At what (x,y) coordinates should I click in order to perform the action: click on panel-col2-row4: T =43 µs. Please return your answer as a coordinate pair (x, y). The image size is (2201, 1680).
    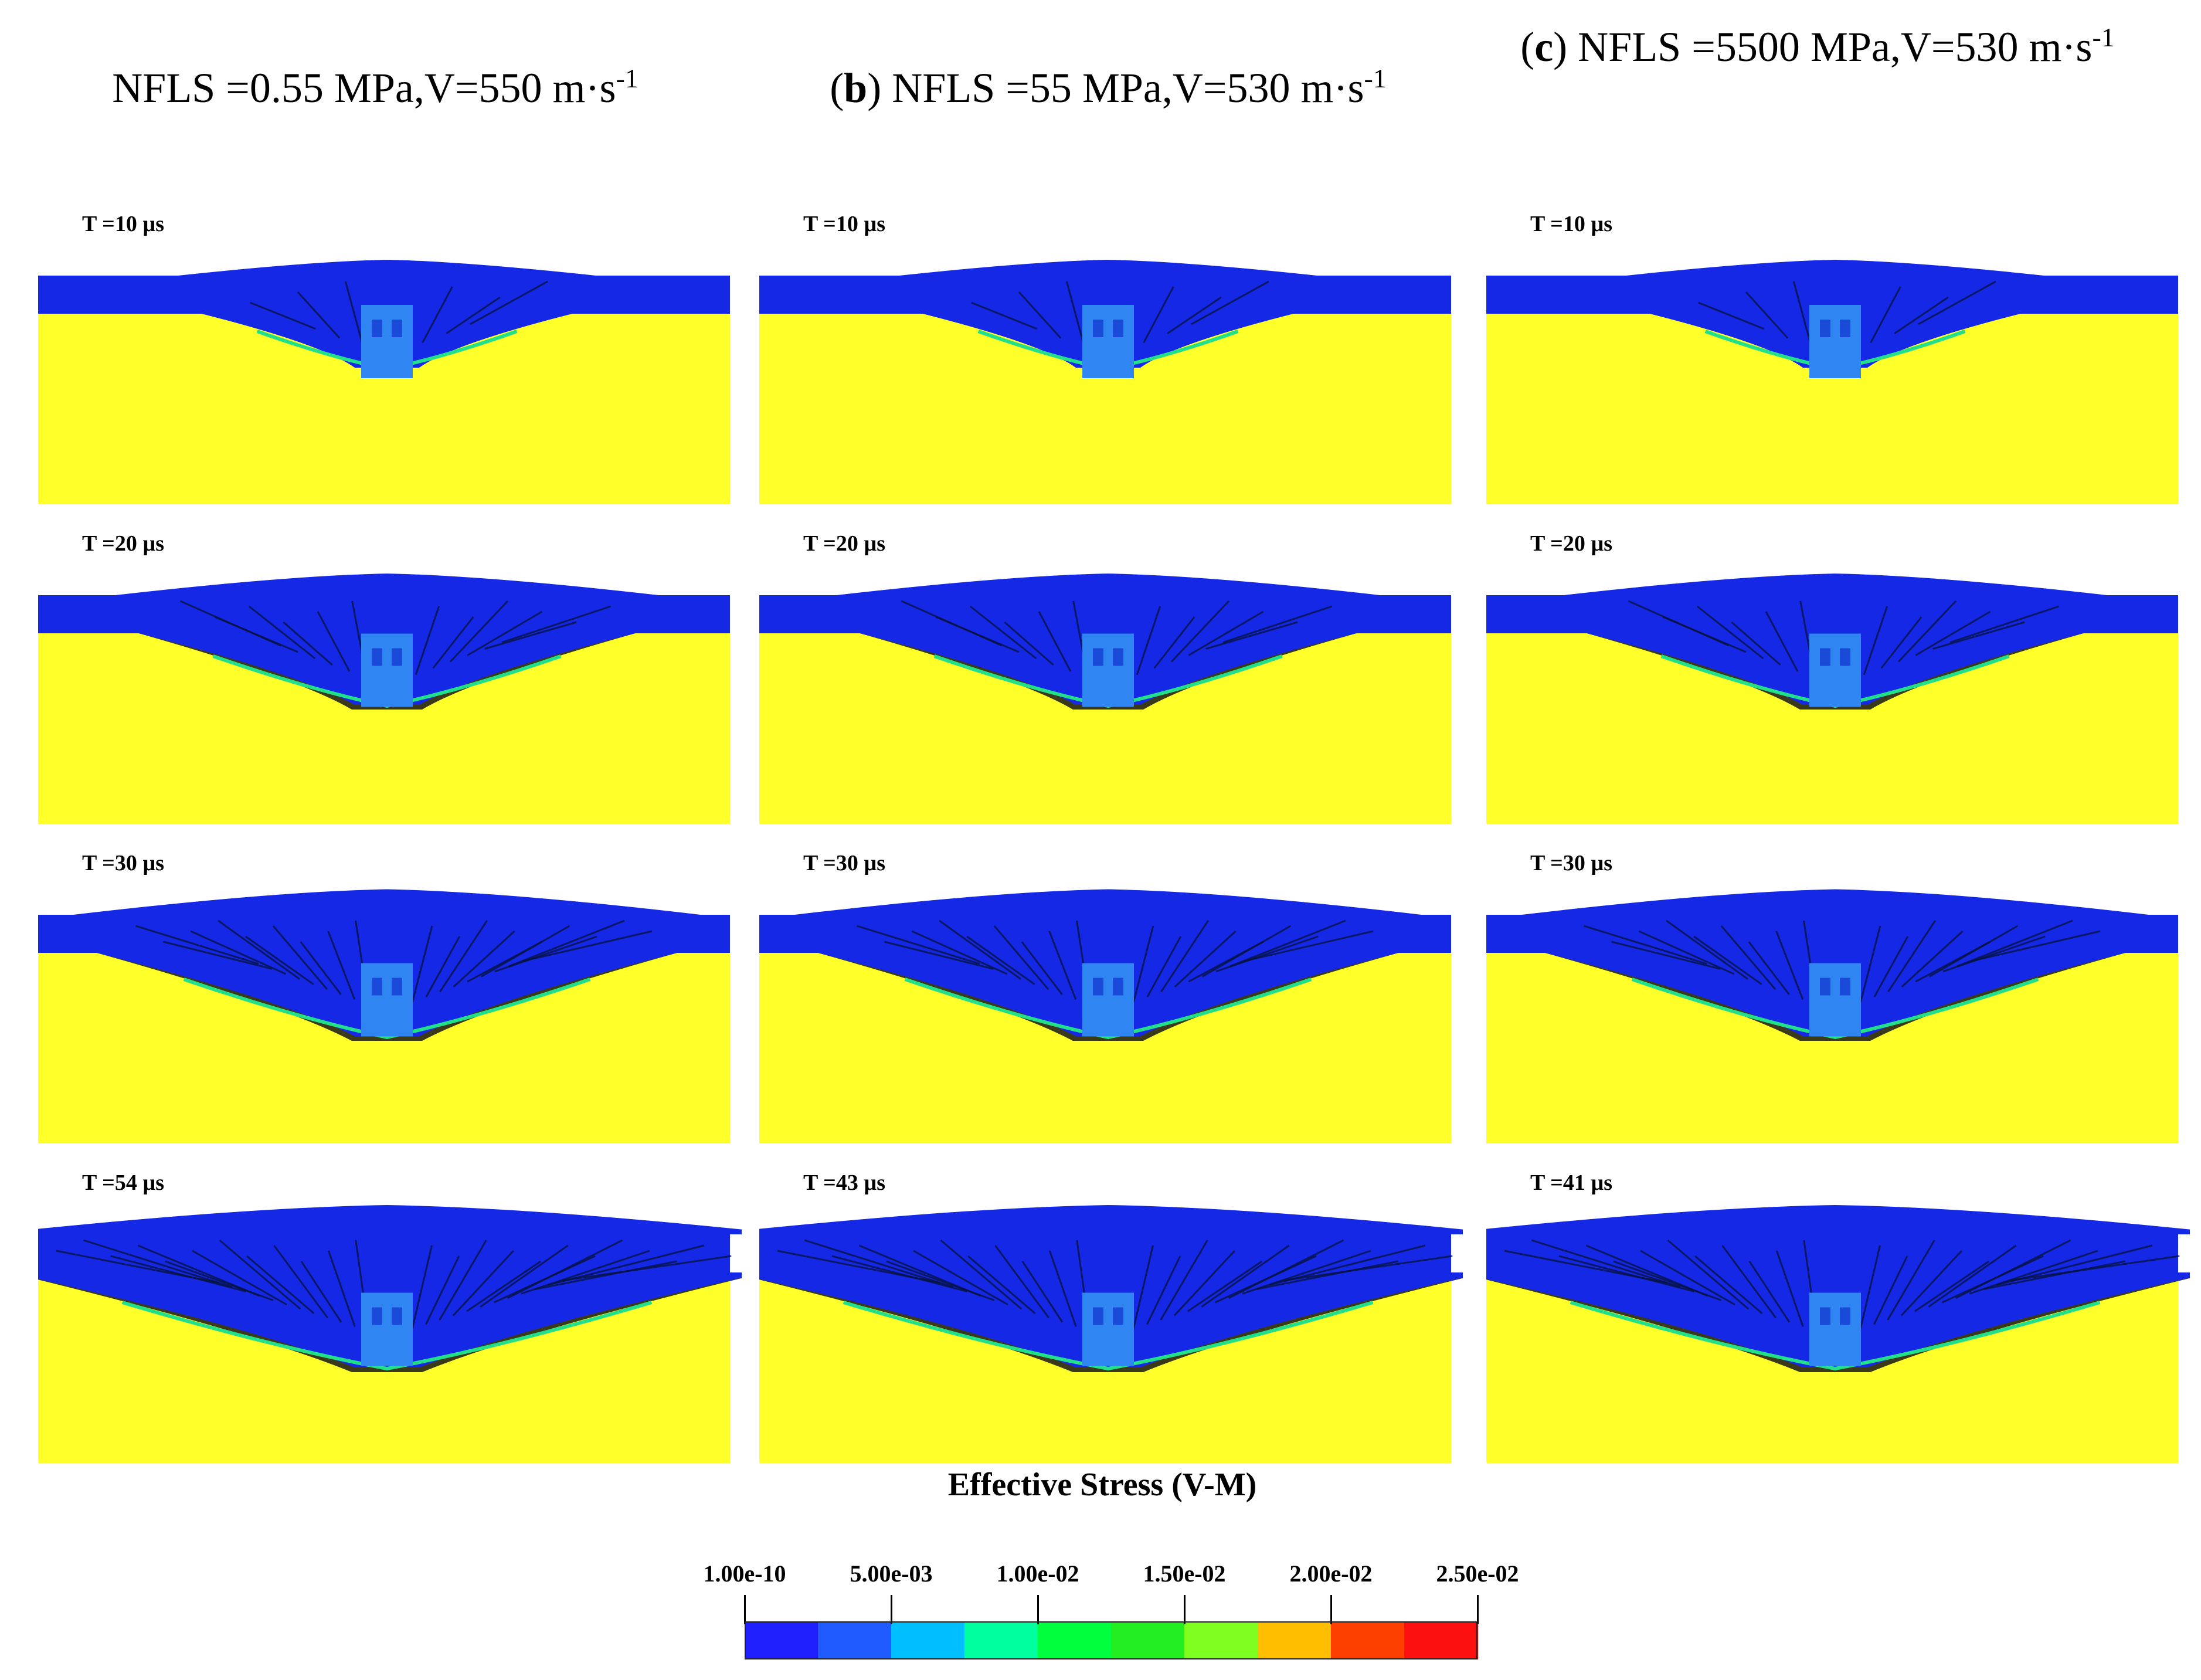
    Looking at the image, I should click on (1111, 1316).